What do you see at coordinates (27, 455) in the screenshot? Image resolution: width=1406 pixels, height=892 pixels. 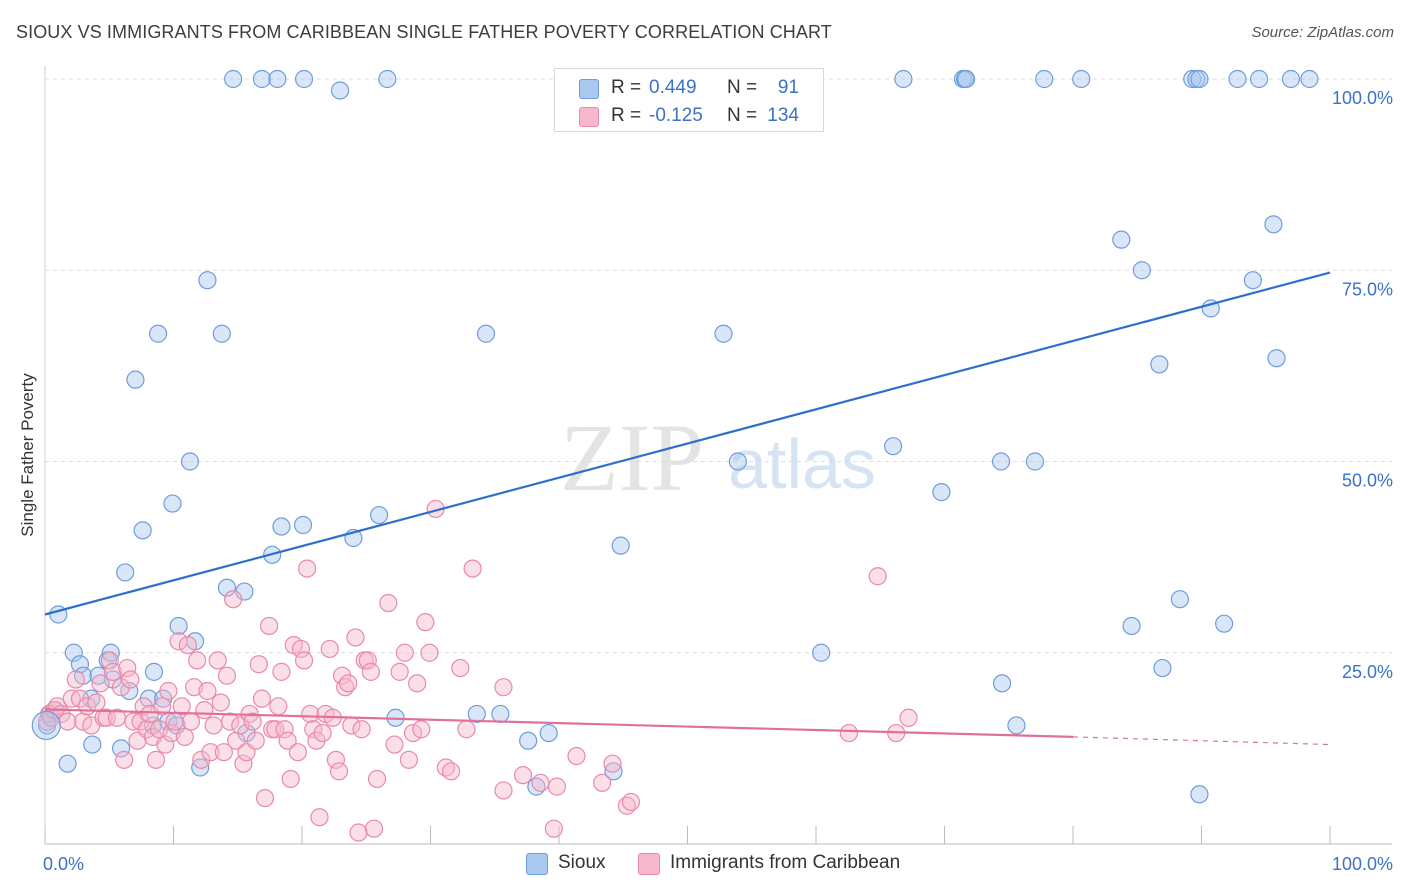 I see `y-axis-label: Single Father Poverty` at bounding box center [27, 455].